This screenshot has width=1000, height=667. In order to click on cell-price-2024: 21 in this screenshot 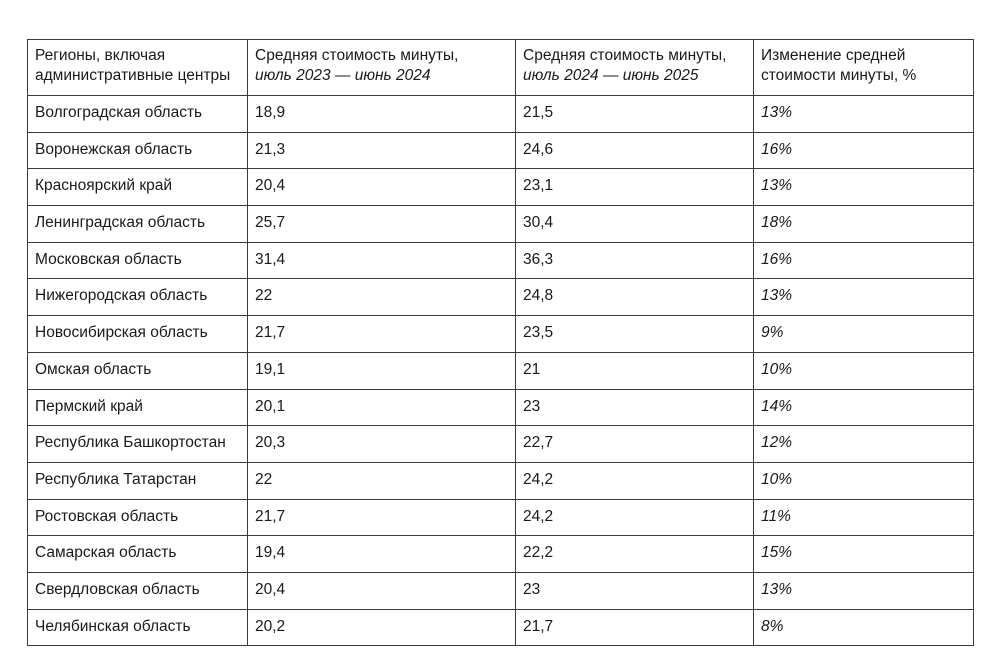, I will do `click(634, 370)`.